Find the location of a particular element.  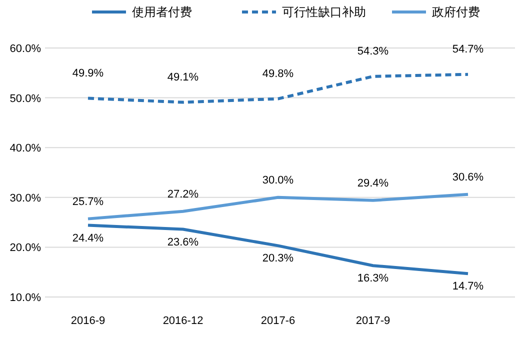

legend-label: 政府付费 is located at coordinates (456, 12).